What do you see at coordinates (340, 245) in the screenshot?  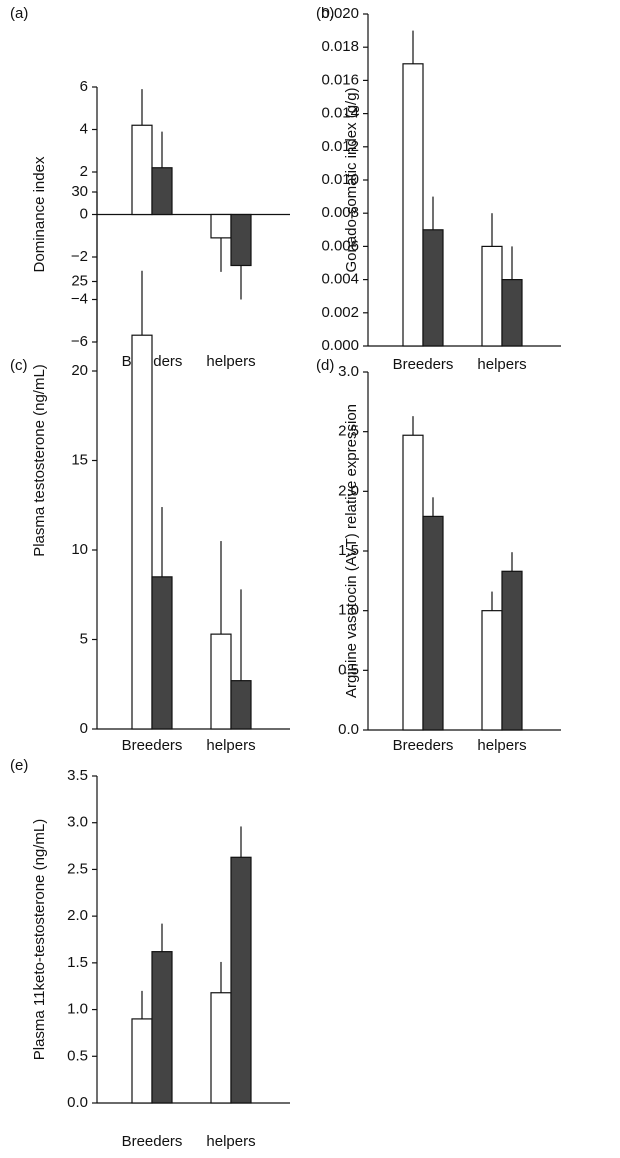 I see `y-tick-label: 0.006` at bounding box center [340, 245].